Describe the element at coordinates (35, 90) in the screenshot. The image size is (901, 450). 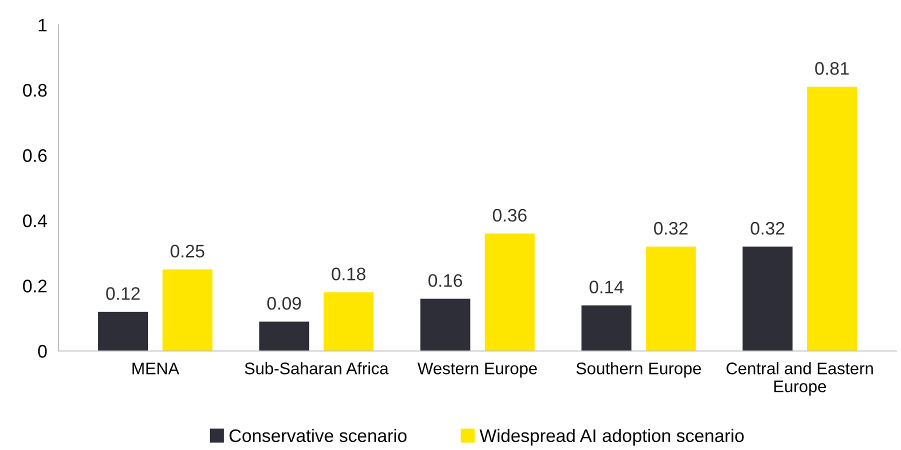
I see `y-tick-label: 0.8` at that location.